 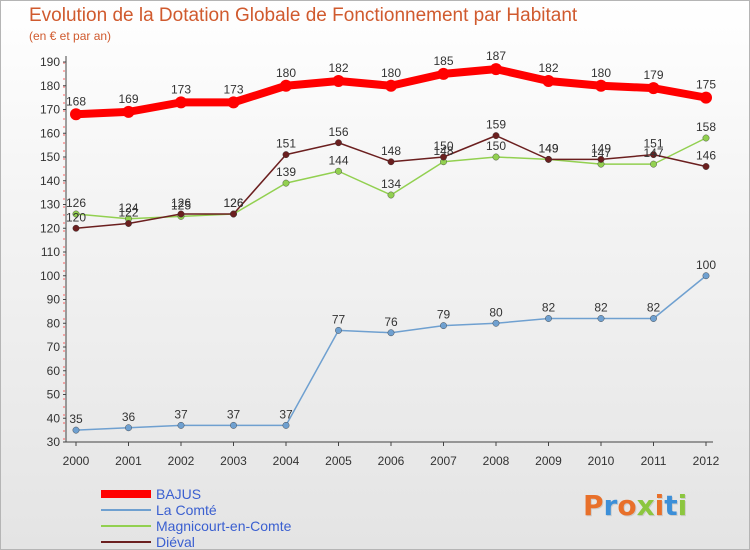 What do you see at coordinates (128, 208) in the screenshot?
I see `data-label: 124` at bounding box center [128, 208].